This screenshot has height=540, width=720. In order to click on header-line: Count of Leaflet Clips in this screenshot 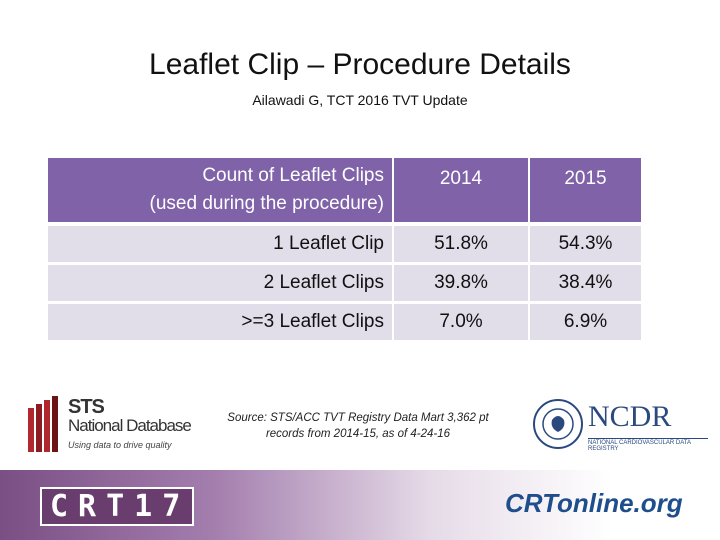, I will do `click(293, 175)`.